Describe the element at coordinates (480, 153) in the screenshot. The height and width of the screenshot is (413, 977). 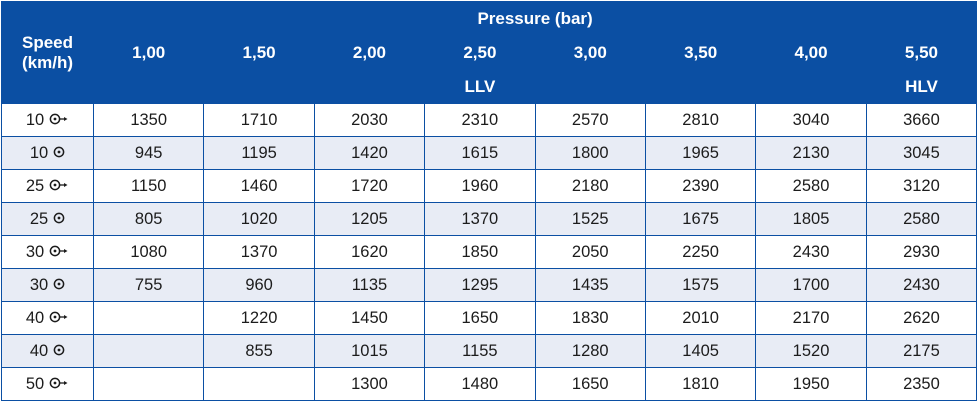
I see `load-value-cell: 1615` at that location.